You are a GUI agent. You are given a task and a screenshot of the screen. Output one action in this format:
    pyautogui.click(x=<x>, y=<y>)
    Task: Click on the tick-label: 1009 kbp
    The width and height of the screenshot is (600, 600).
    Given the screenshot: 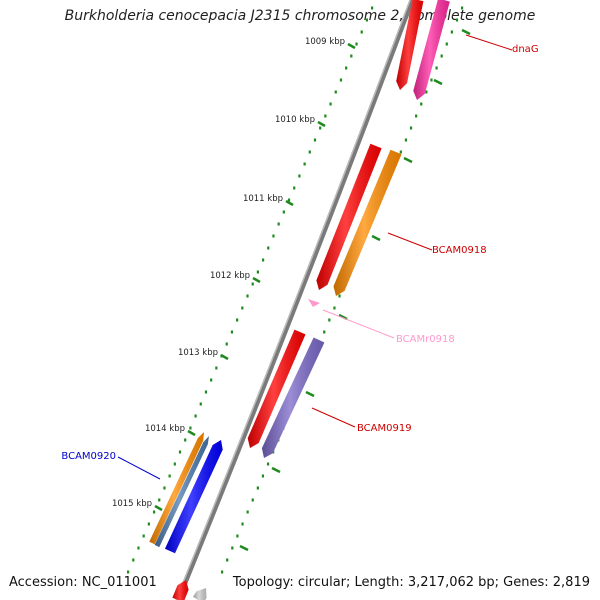 What is the action you would take?
    pyautogui.click(x=325, y=42)
    